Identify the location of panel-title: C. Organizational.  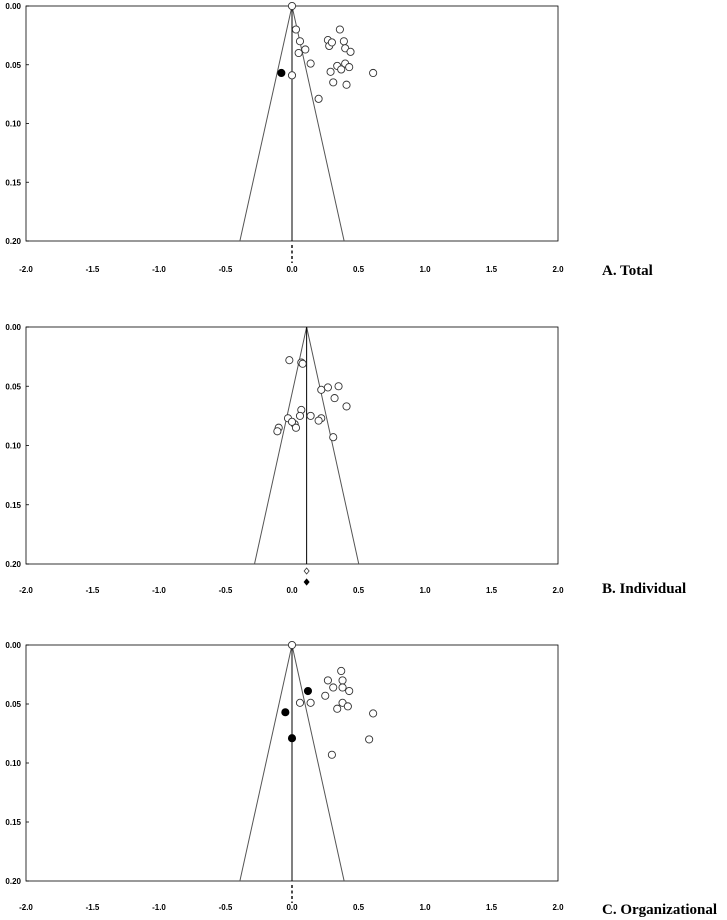
(659, 910).